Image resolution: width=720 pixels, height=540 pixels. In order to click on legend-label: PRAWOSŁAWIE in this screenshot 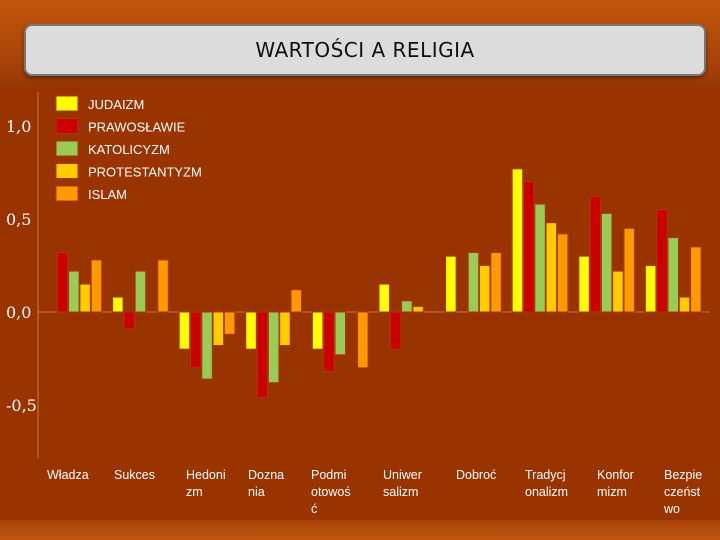, I will do `click(137, 127)`.